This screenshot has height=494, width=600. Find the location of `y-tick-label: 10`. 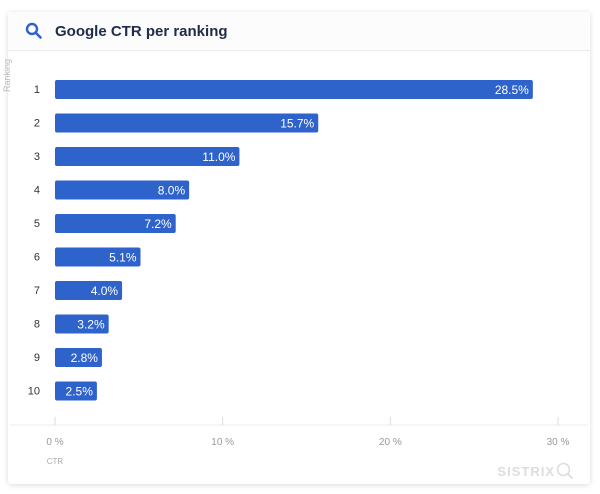

y-tick-label: 10 is located at coordinates (34, 392).